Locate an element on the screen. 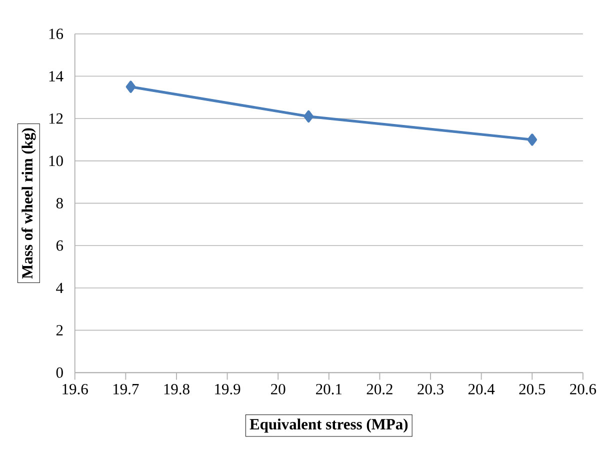 Image resolution: width=607 pixels, height=464 pixels. y-tick-label: 6 is located at coordinates (60, 245).